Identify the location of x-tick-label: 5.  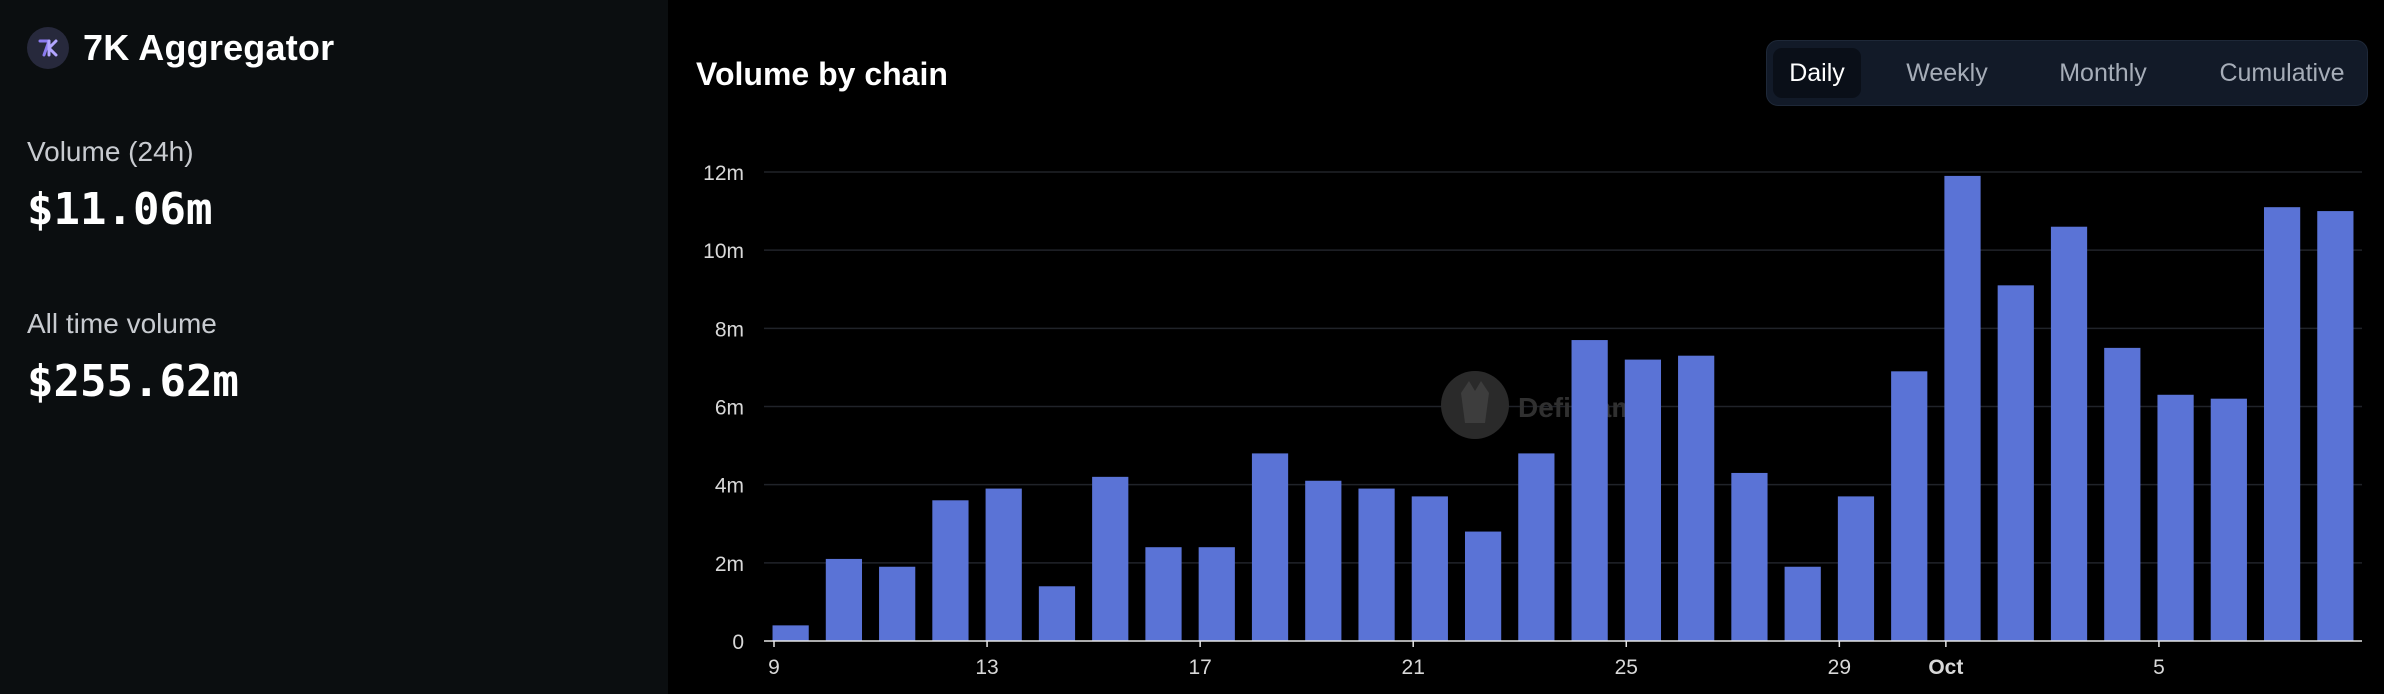
(2159, 667).